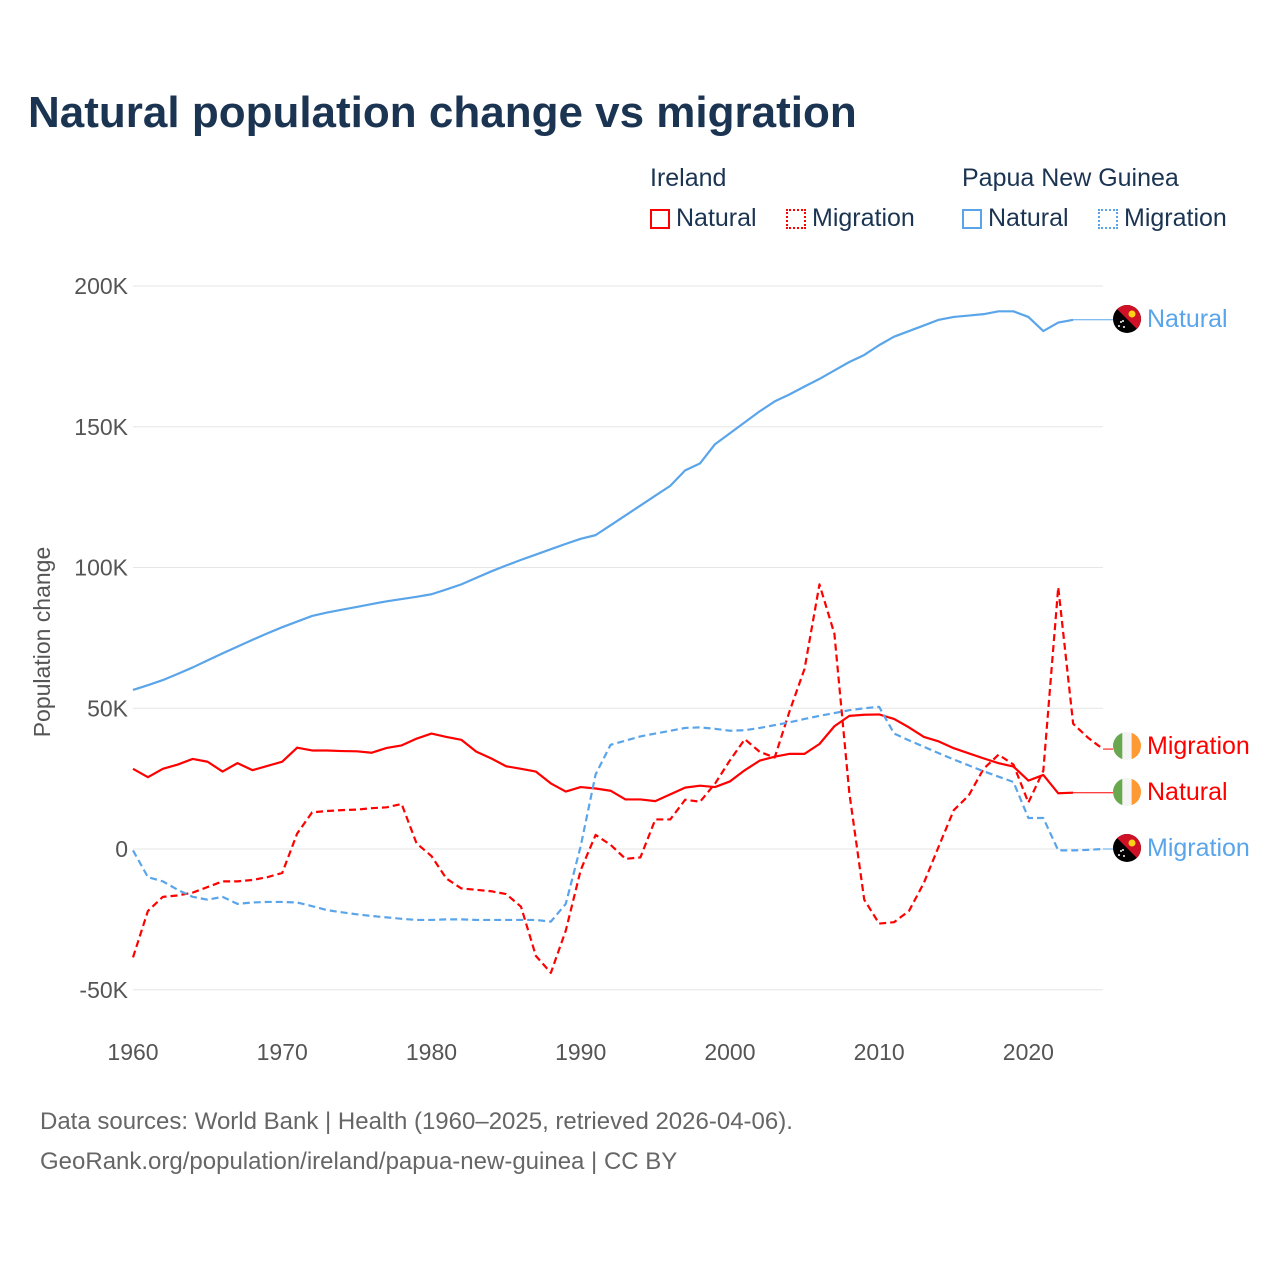 This screenshot has height=1280, width=1280. I want to click on legend-group-png: Papua New Guinea, so click(1070, 178).